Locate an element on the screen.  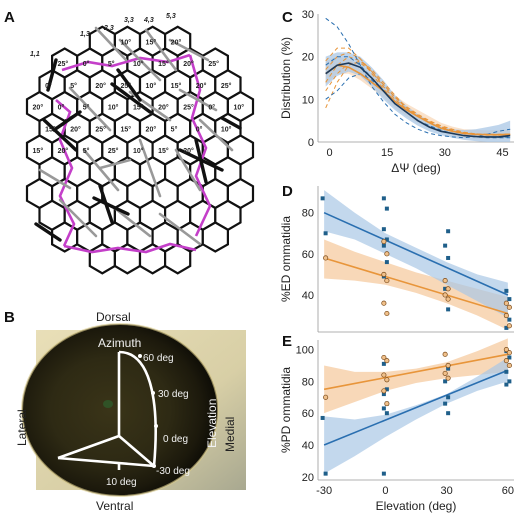
elevation-label: Elevation is located at coordinates (212, 423).